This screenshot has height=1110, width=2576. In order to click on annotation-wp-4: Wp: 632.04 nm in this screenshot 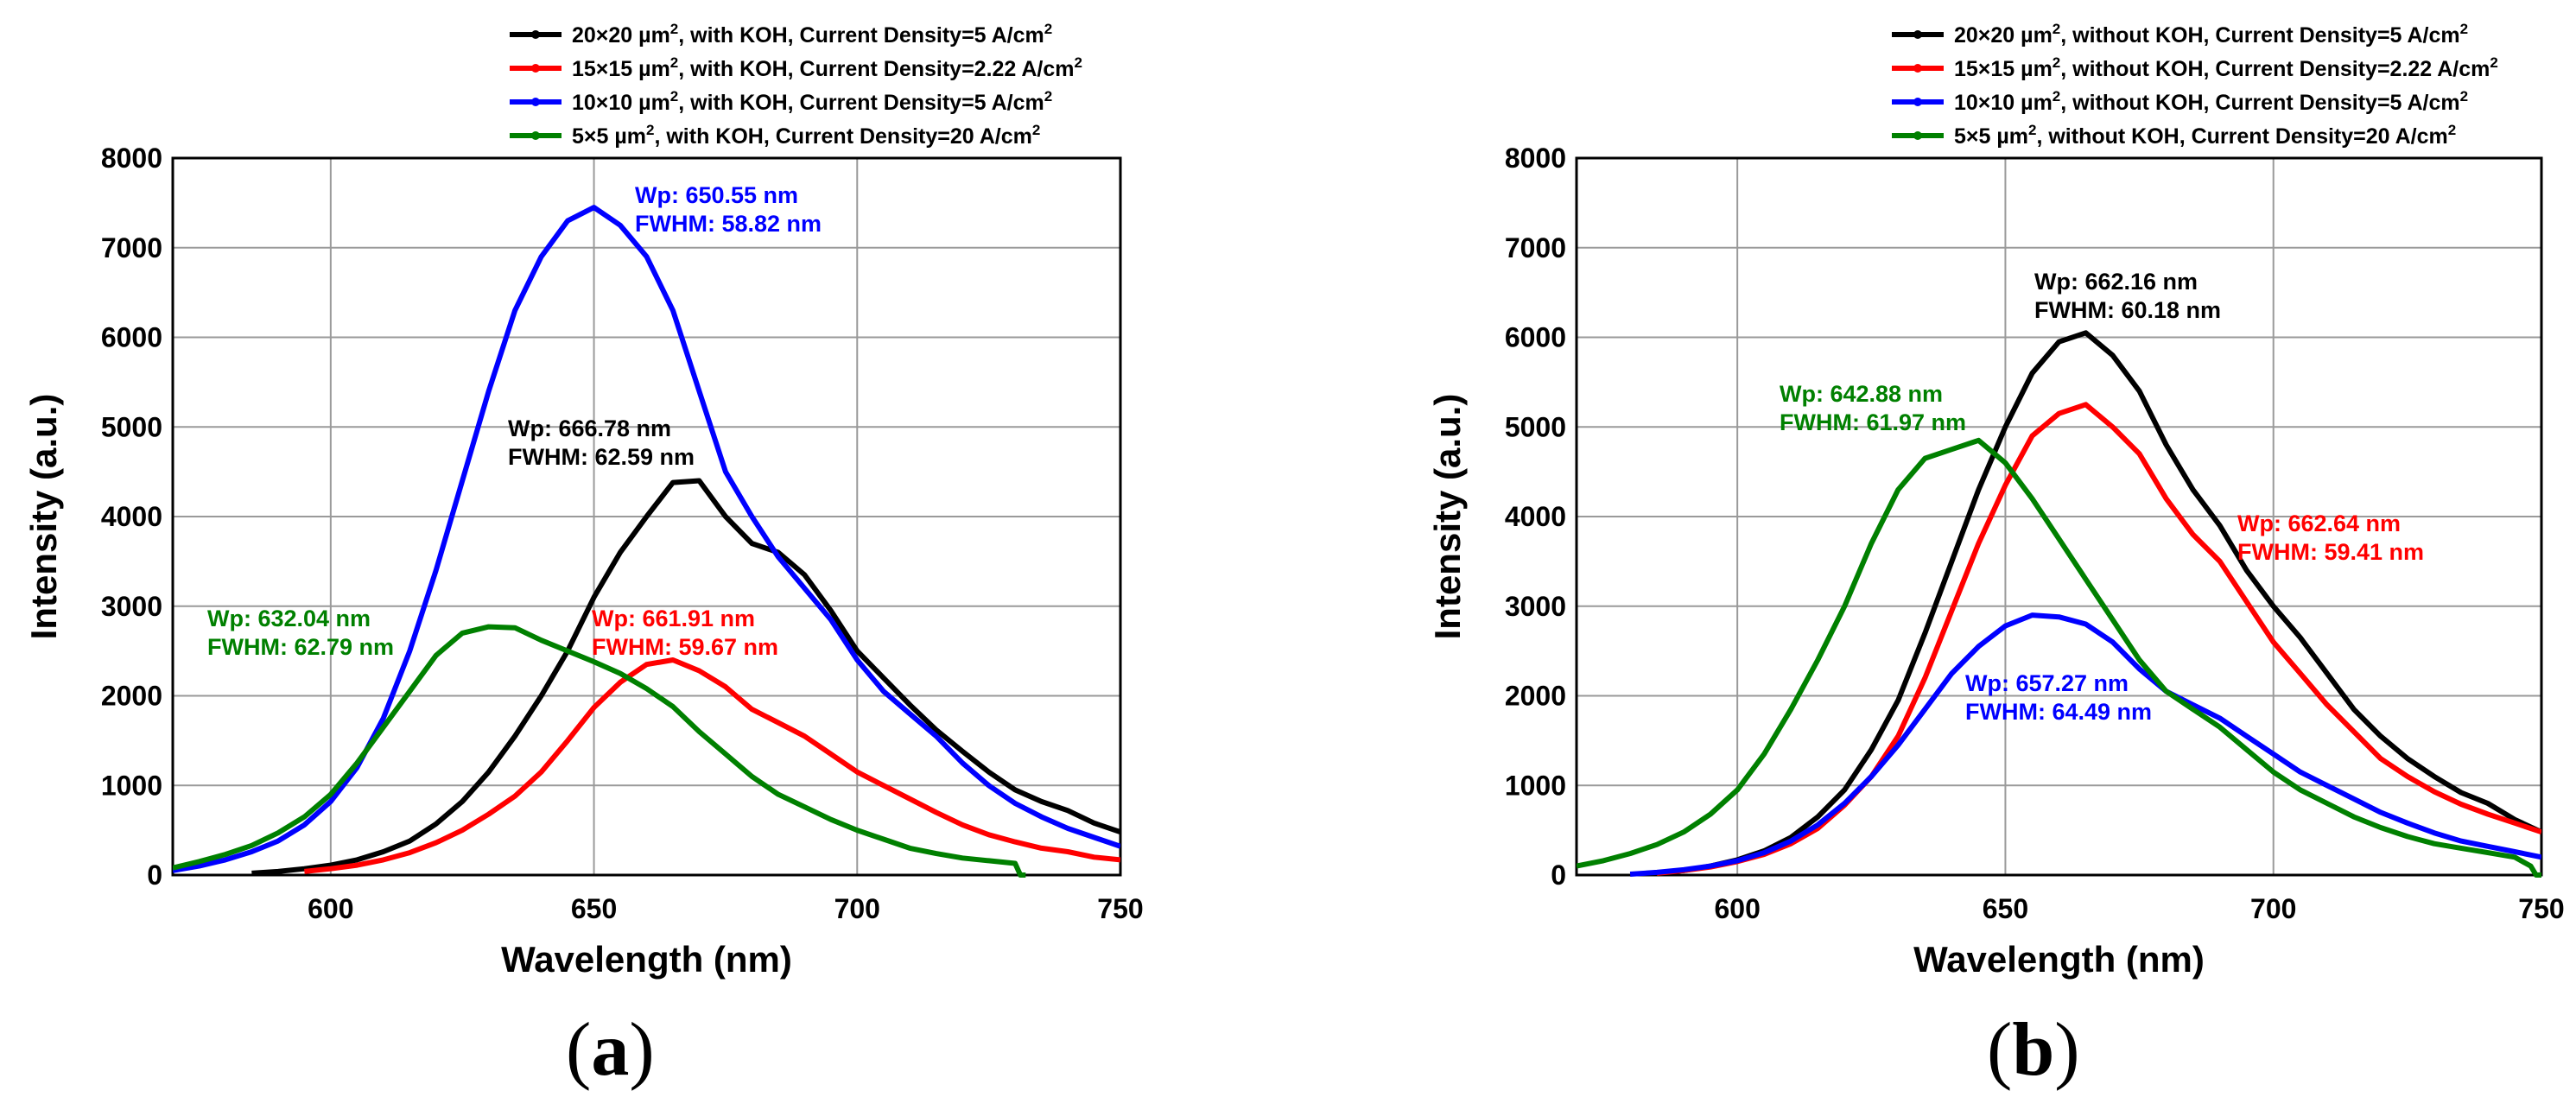, I will do `click(289, 618)`.